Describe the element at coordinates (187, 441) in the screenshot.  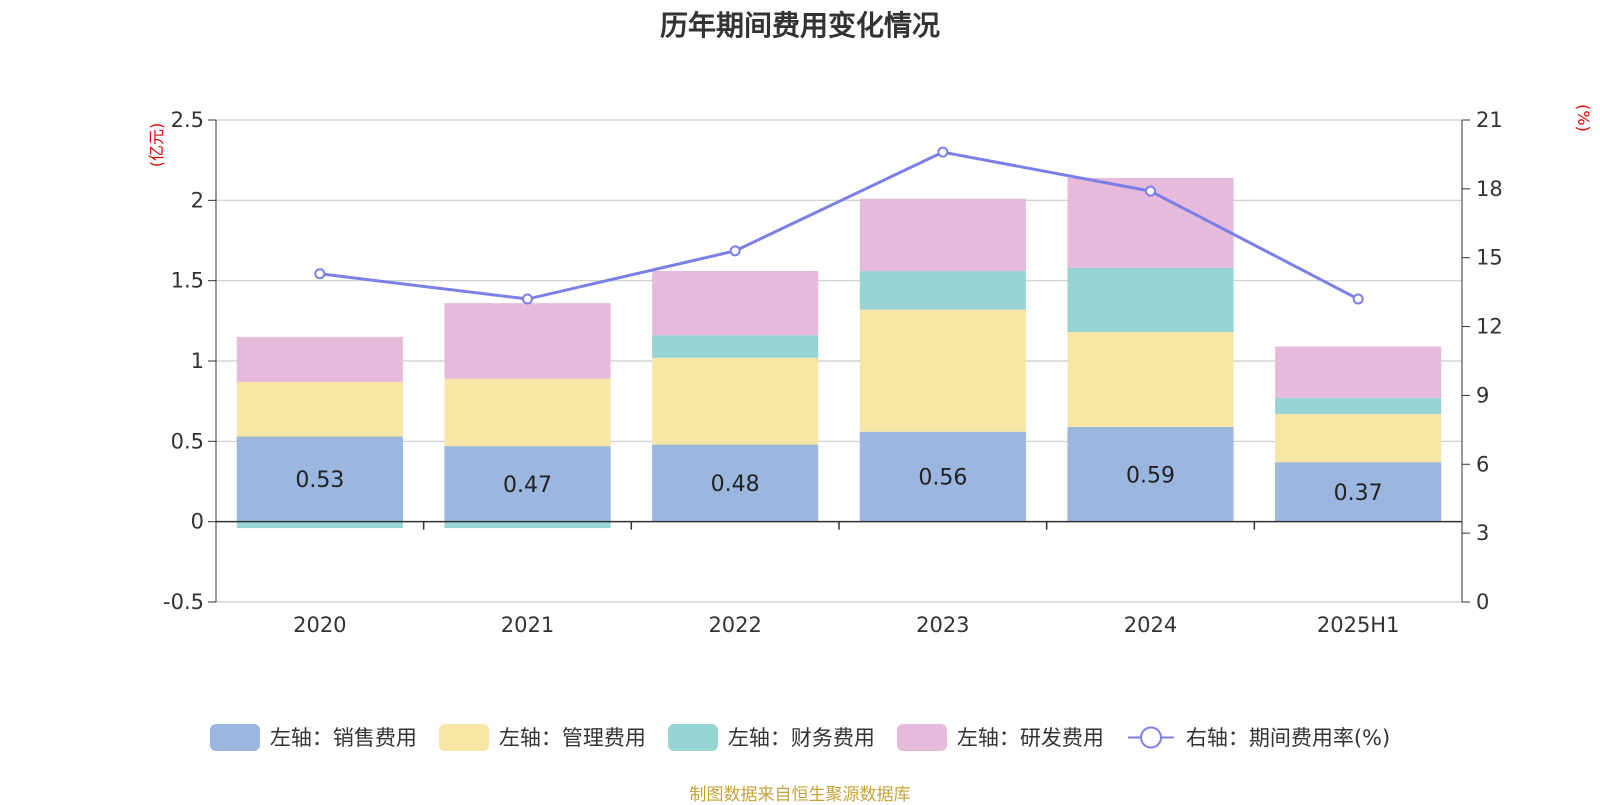
I see `left-tick-label: 0.5` at that location.